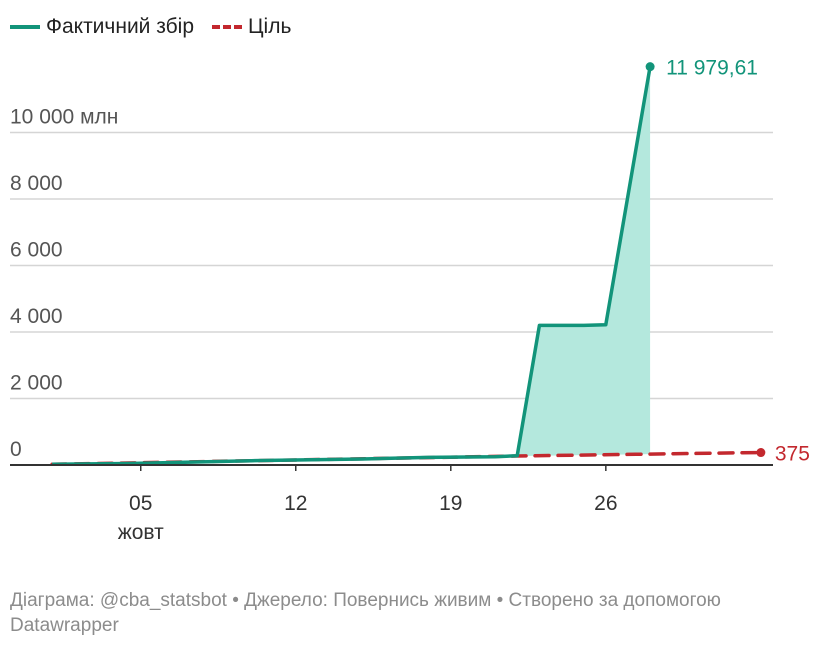 This screenshot has height=648, width=820. I want to click on legend-item-actual: Фактичний збір, so click(102, 27).